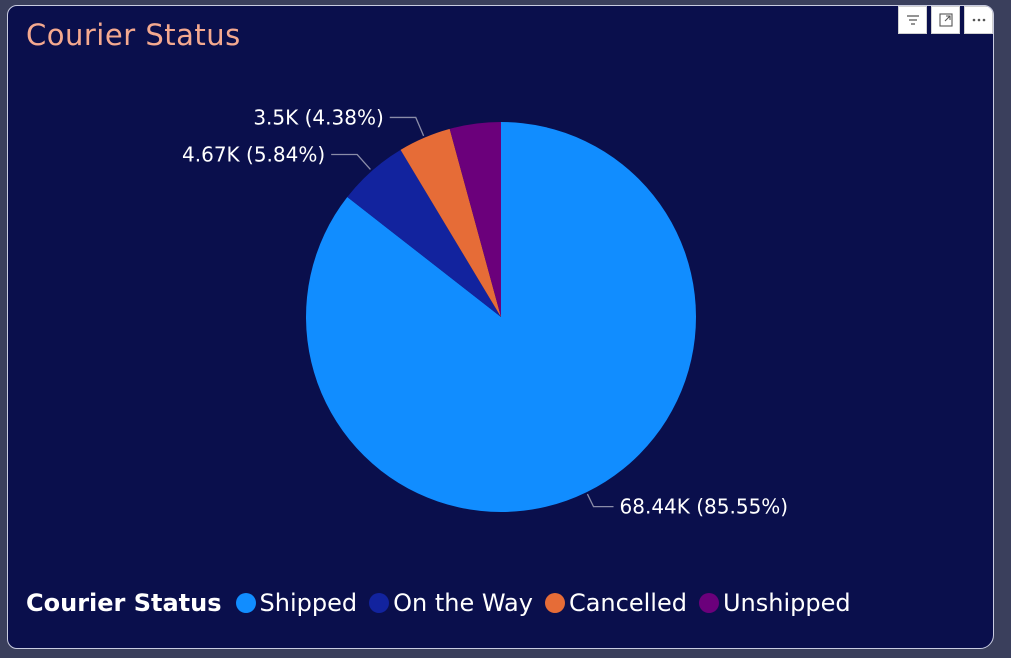 This screenshot has width=1011, height=658. What do you see at coordinates (627, 603) in the screenshot?
I see `legend-label: Cancelled` at bounding box center [627, 603].